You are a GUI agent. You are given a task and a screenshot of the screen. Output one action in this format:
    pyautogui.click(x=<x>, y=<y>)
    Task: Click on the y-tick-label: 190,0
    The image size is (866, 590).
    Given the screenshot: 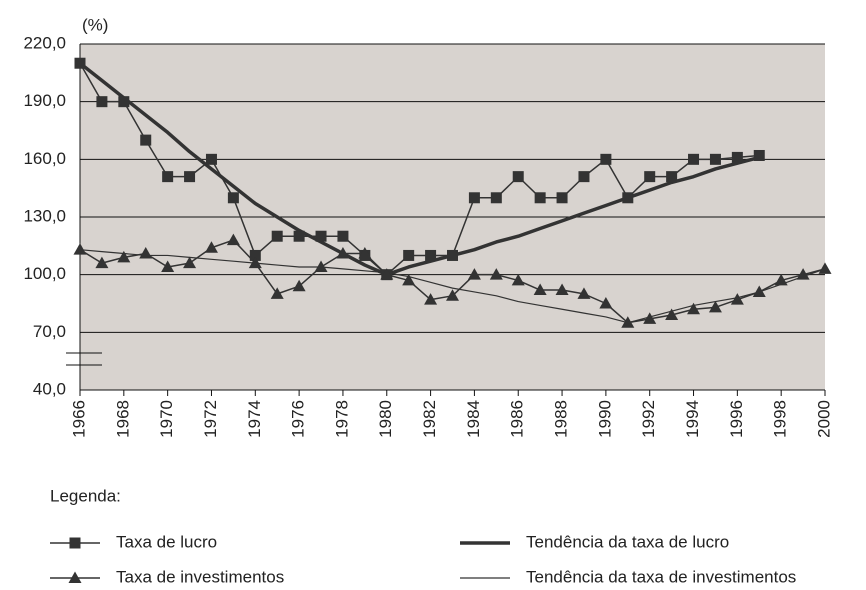 What is the action you would take?
    pyautogui.click(x=44, y=100)
    